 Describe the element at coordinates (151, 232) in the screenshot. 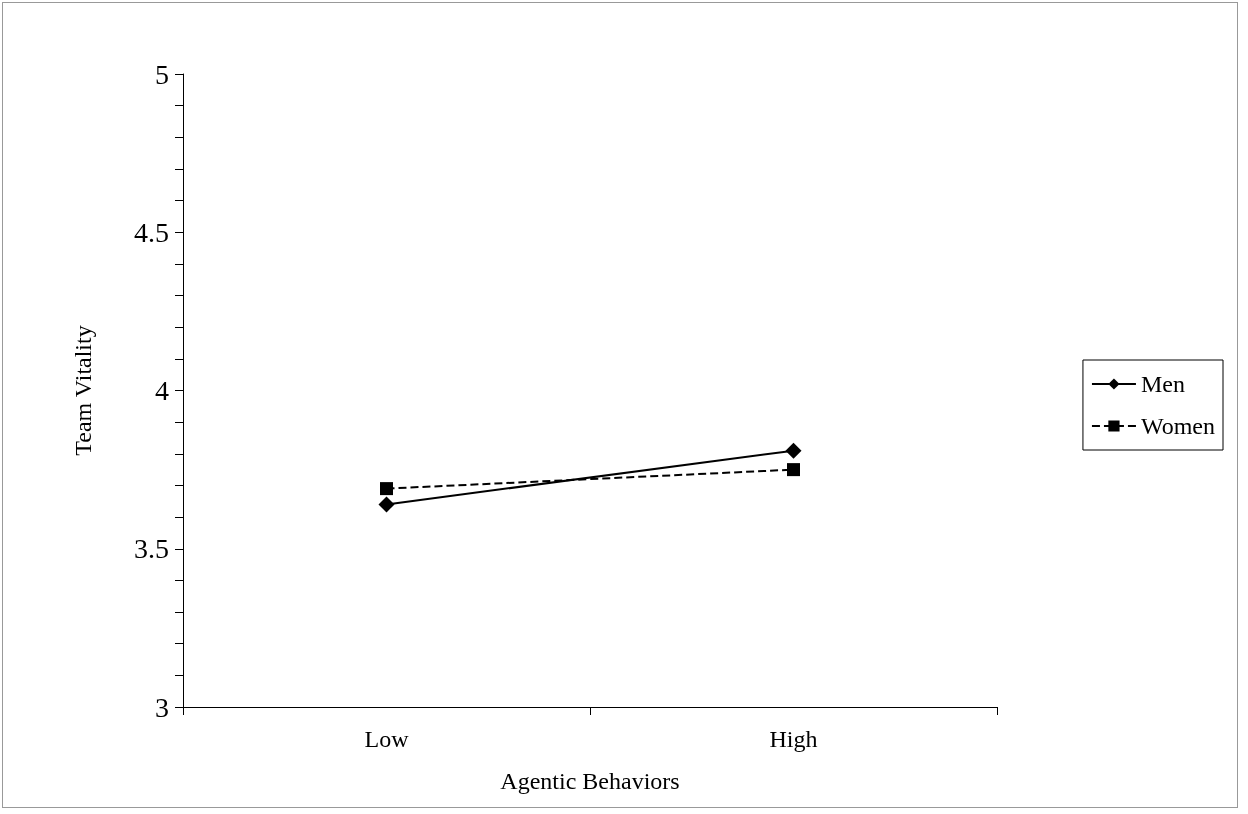

I see `y-tick-label: 4.5` at that location.